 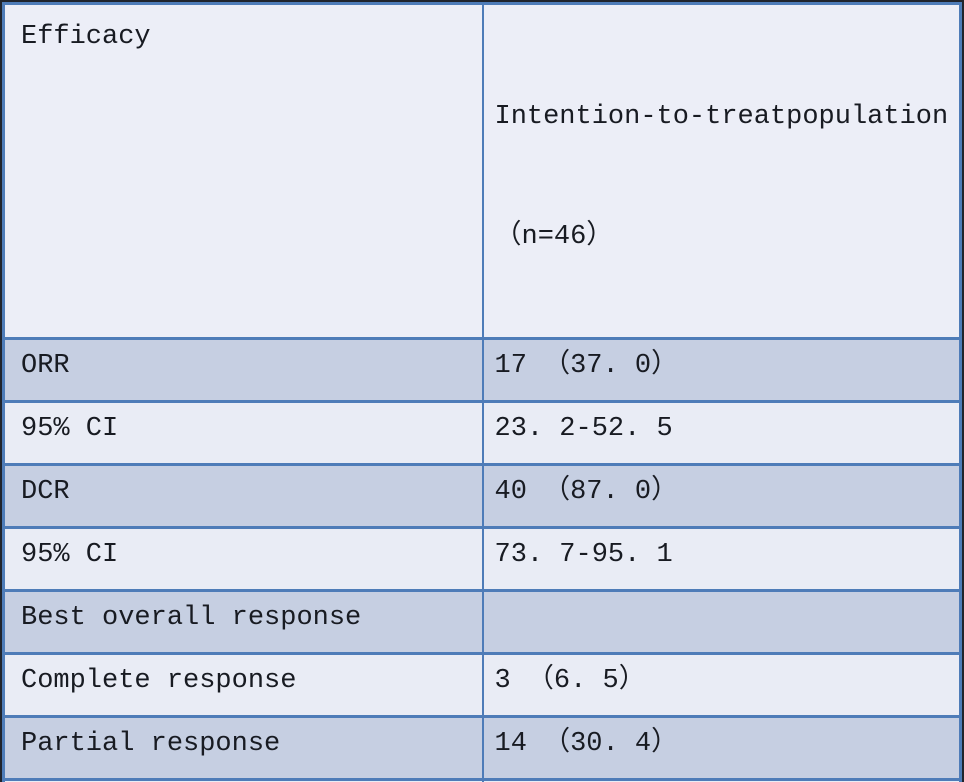 What do you see at coordinates (721, 433) in the screenshot?
I see `row-value: 23. 2-52. 5` at bounding box center [721, 433].